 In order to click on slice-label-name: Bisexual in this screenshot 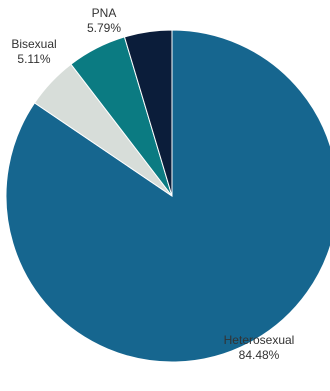, I will do `click(33, 44)`.